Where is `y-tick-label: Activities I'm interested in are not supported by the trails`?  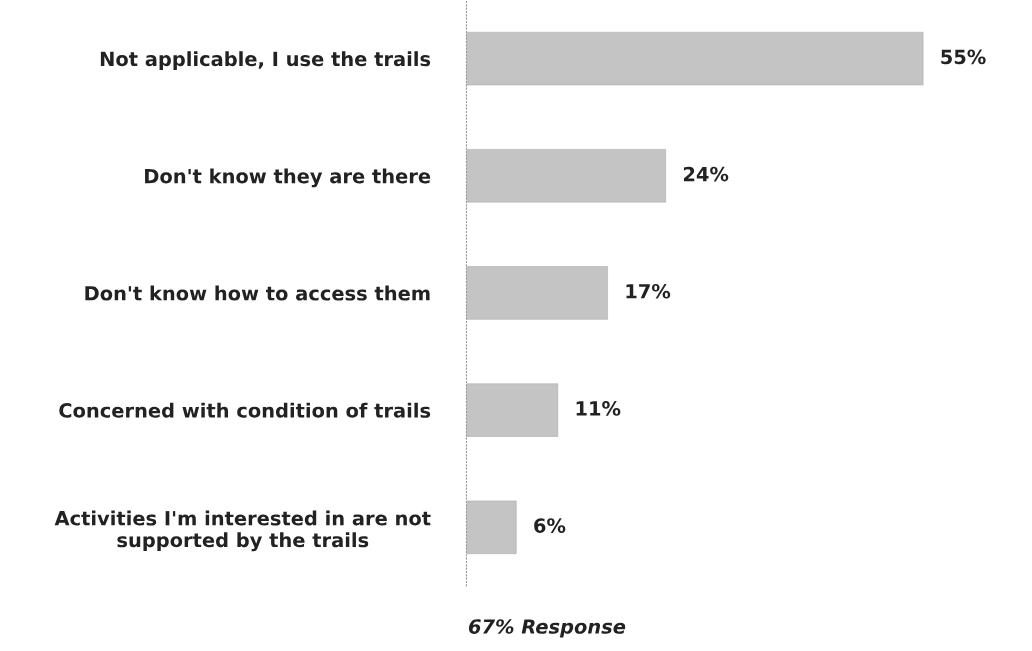 y-tick-label: Activities I'm interested in are not supported by the trails is located at coordinates (242, 531).